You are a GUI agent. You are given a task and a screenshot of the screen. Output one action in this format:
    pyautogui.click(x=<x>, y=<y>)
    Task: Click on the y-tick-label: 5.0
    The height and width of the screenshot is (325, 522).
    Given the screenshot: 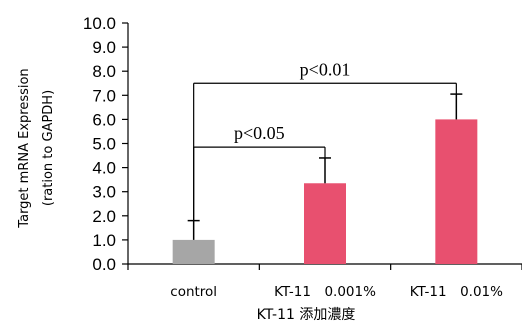 What is the action you would take?
    pyautogui.click(x=104, y=144)
    